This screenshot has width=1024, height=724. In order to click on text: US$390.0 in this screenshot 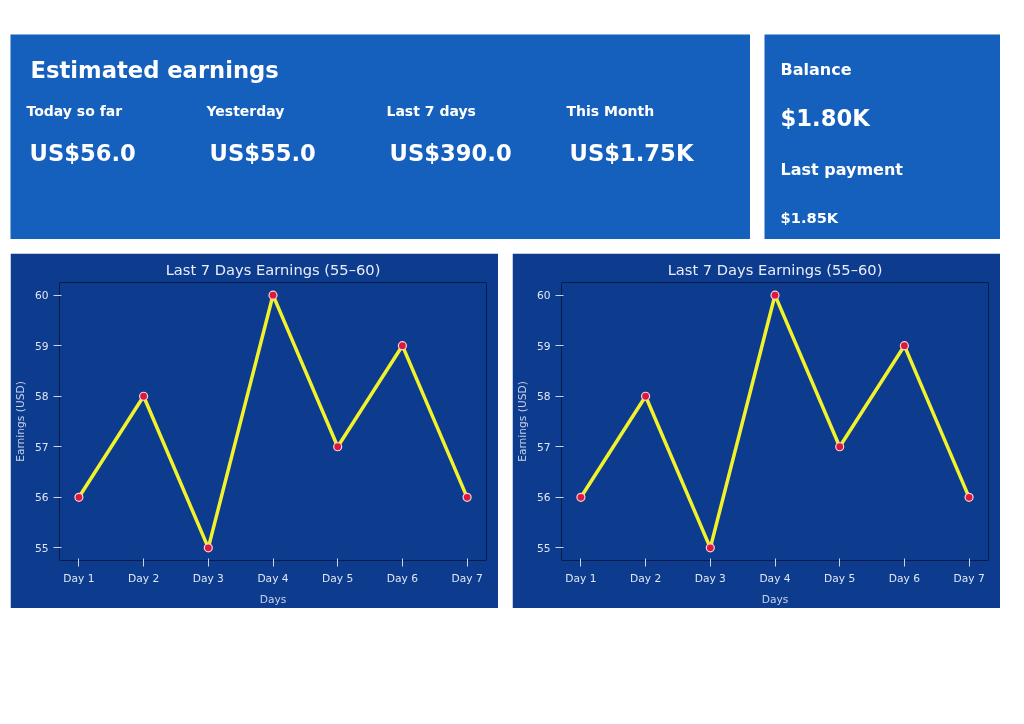, I will do `click(450, 152)`.